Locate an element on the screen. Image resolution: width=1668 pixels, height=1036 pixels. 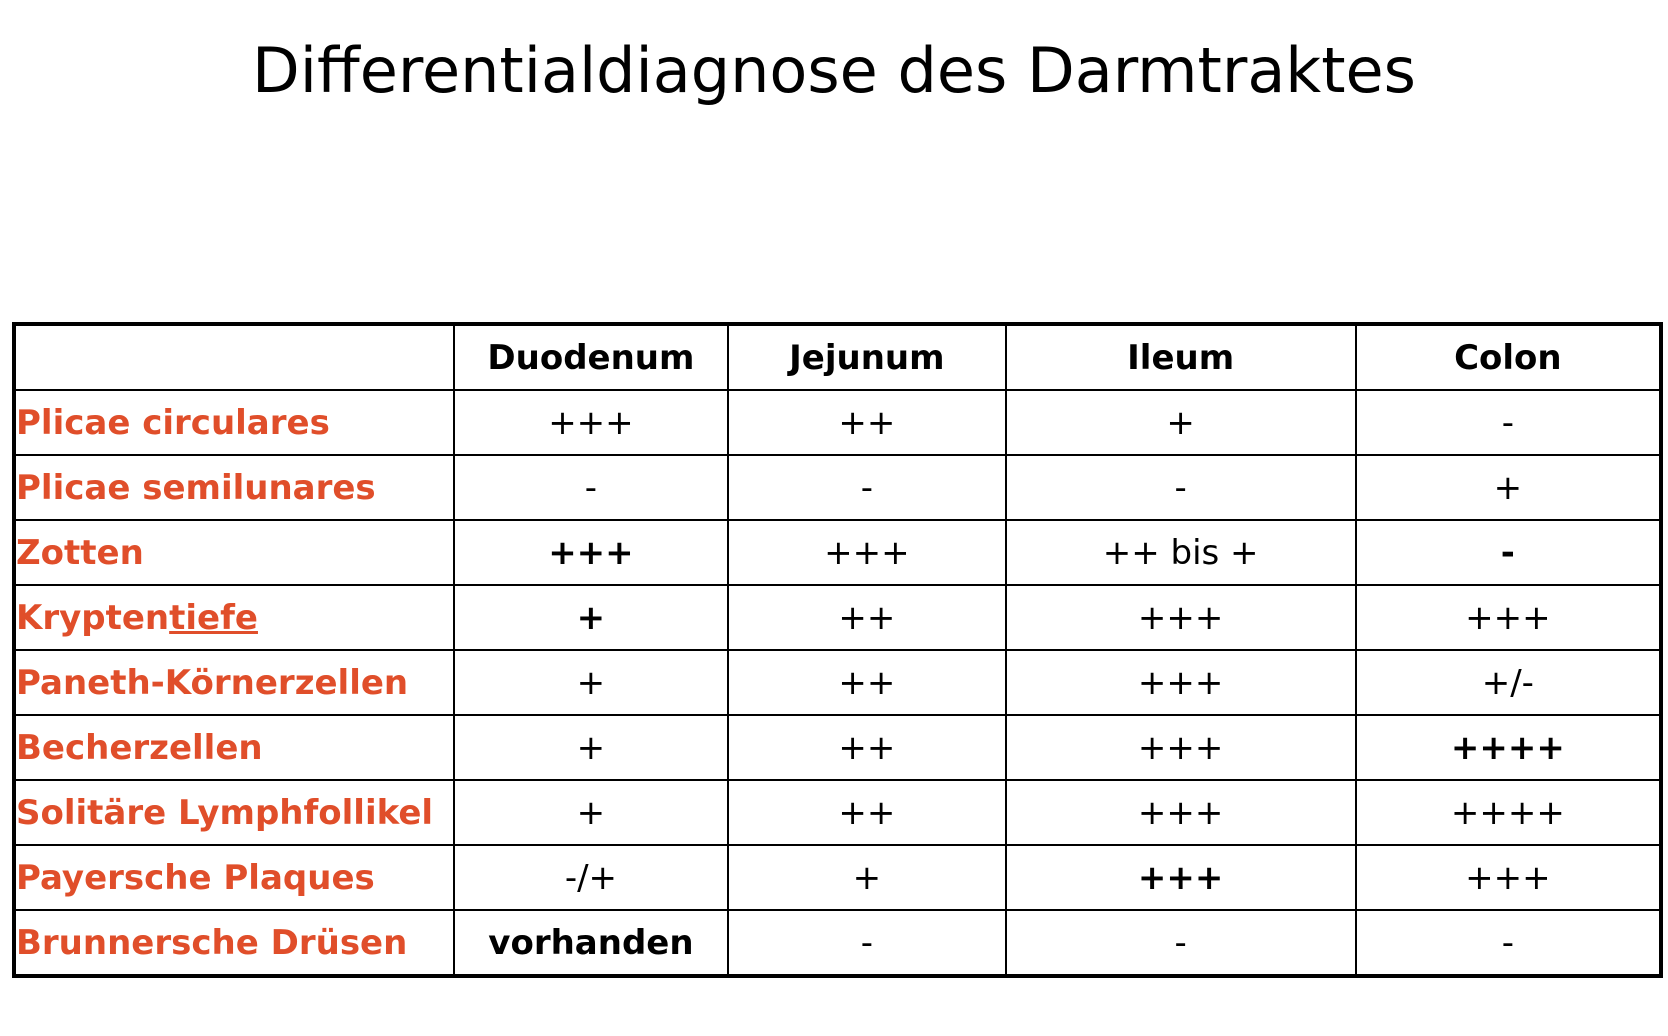
table-row: Plicae semilunares - - - + is located at coordinates (838, 487).